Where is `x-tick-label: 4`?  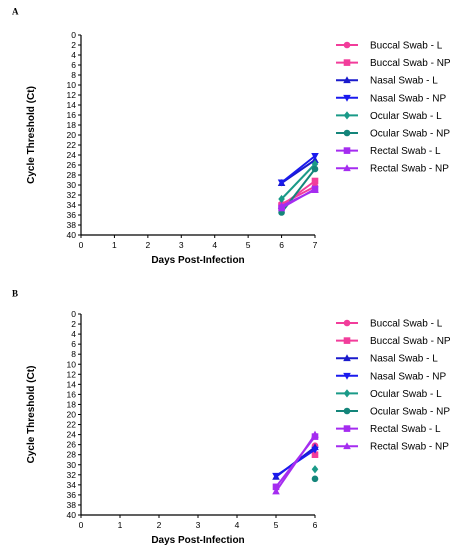 x-tick-label: 4 is located at coordinates (214, 245).